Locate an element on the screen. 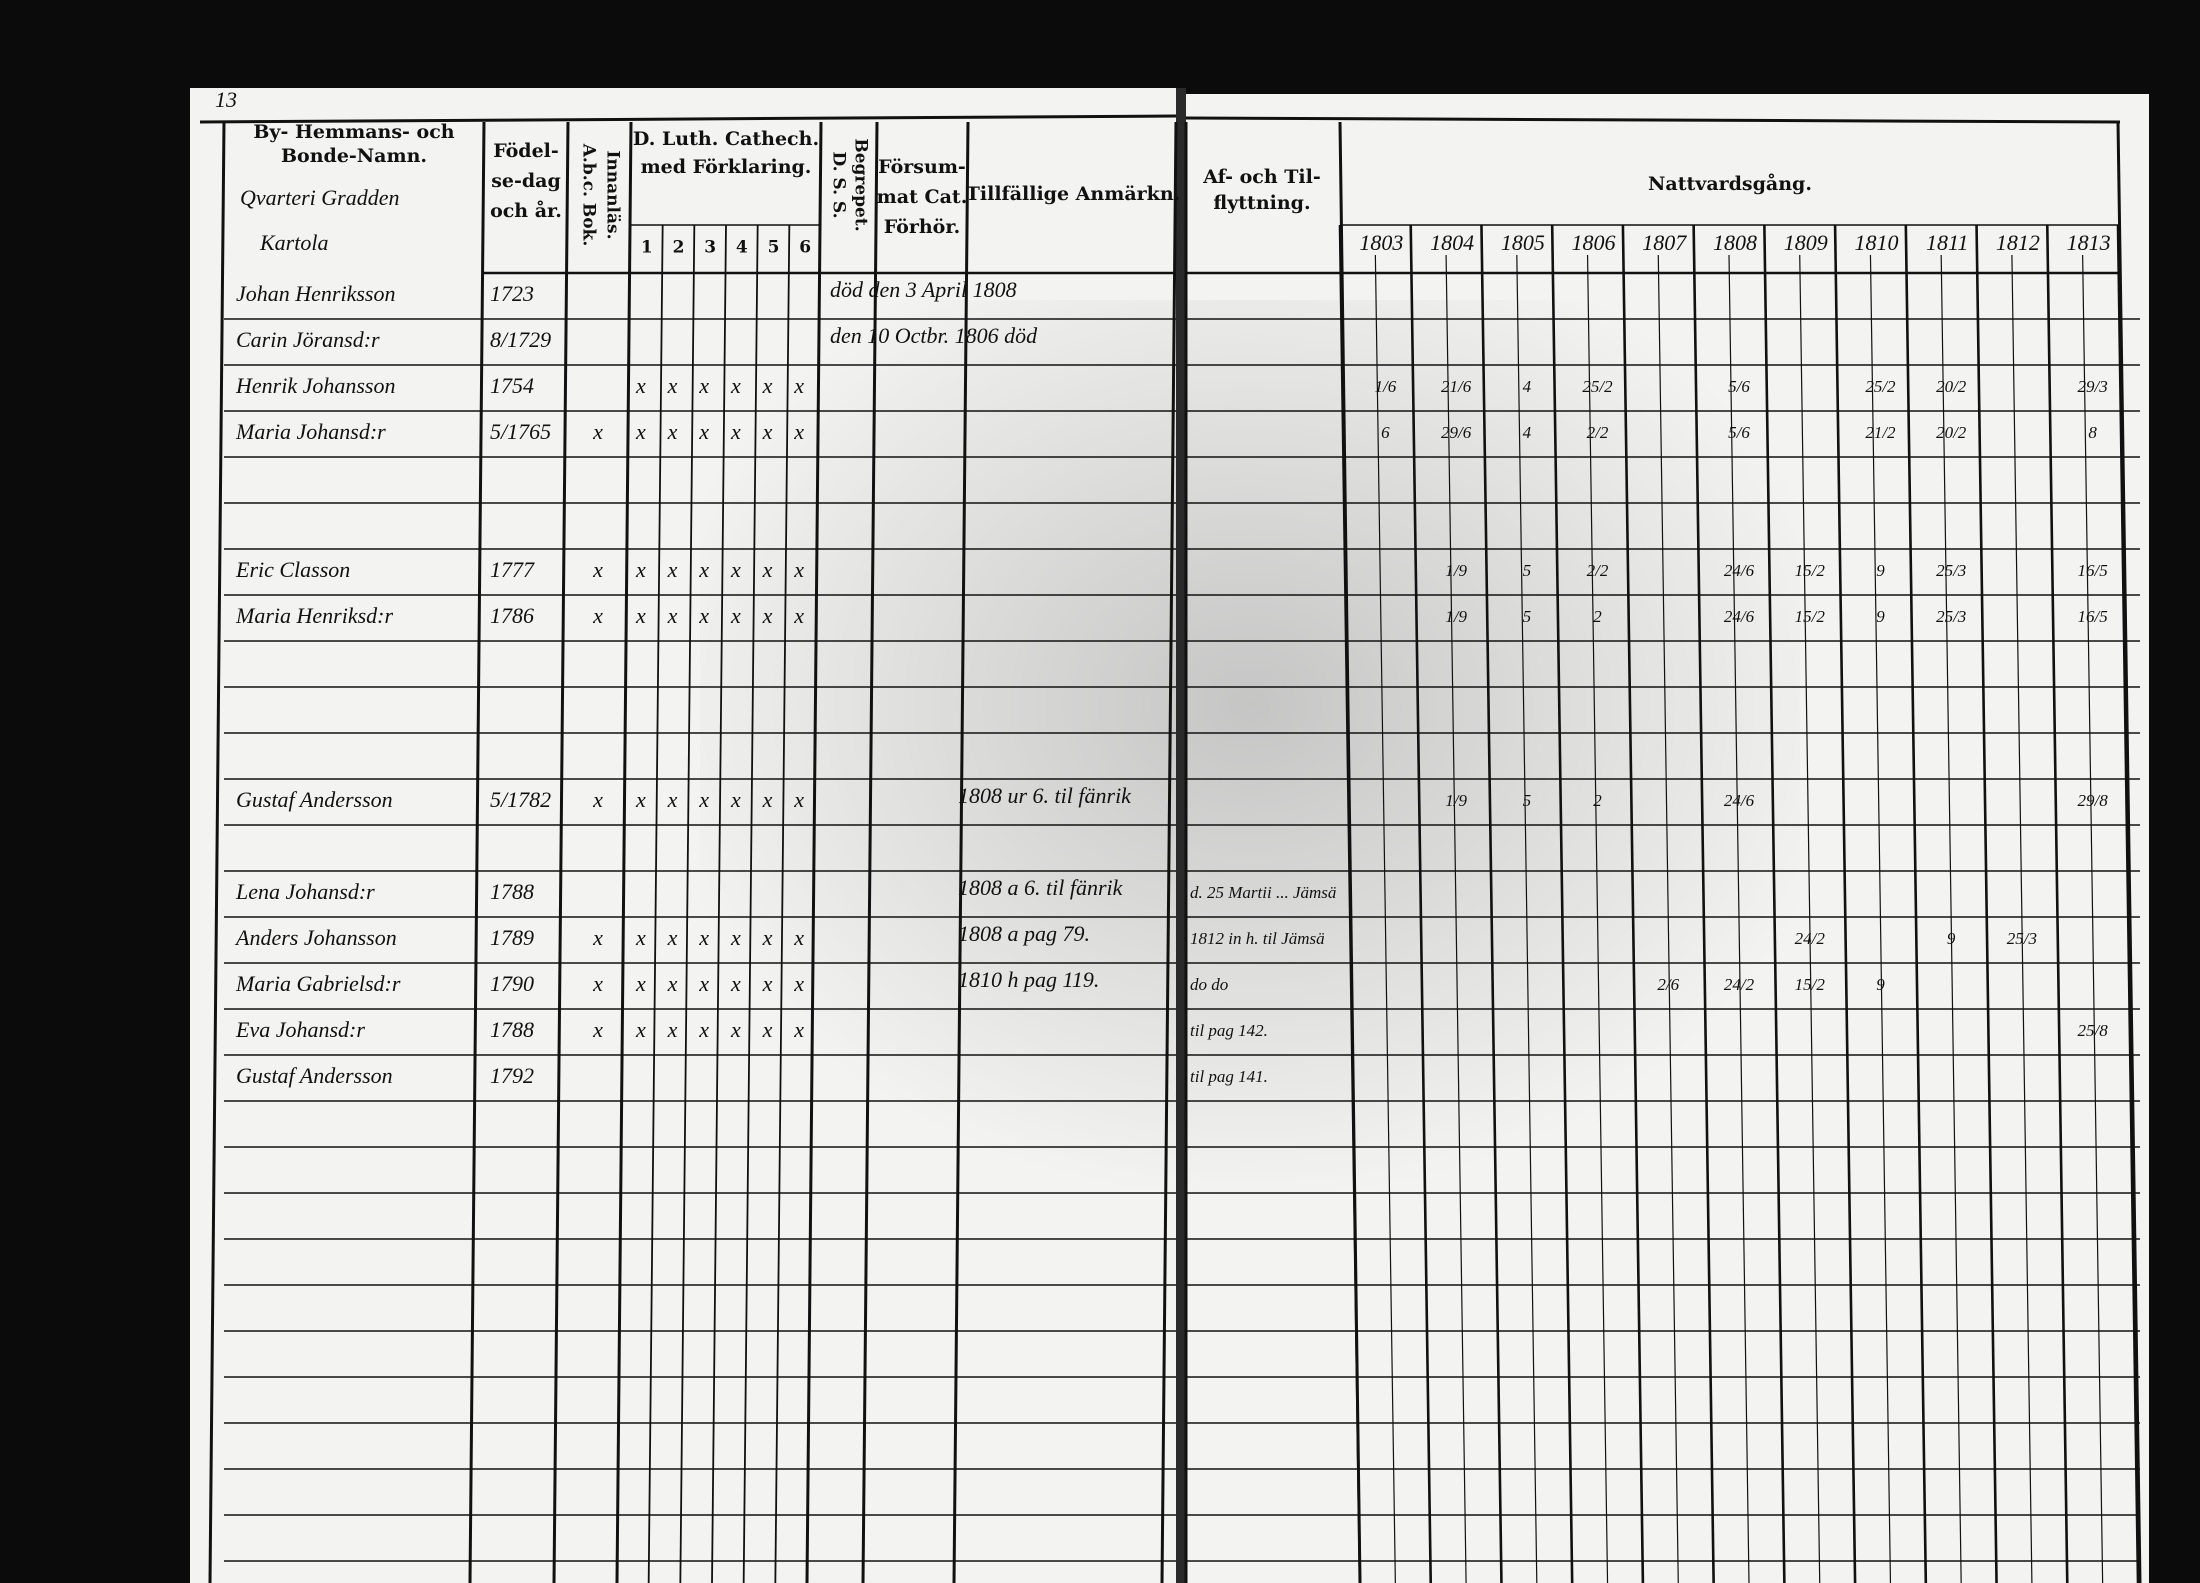 The height and width of the screenshot is (1583, 2200). dss-header: D. S. S. is located at coordinates (839, 184).